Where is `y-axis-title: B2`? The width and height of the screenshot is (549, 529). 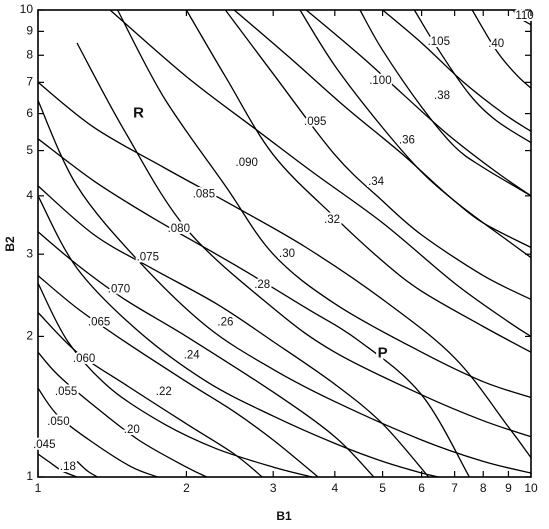 y-axis-title: B2 is located at coordinates (10, 244).